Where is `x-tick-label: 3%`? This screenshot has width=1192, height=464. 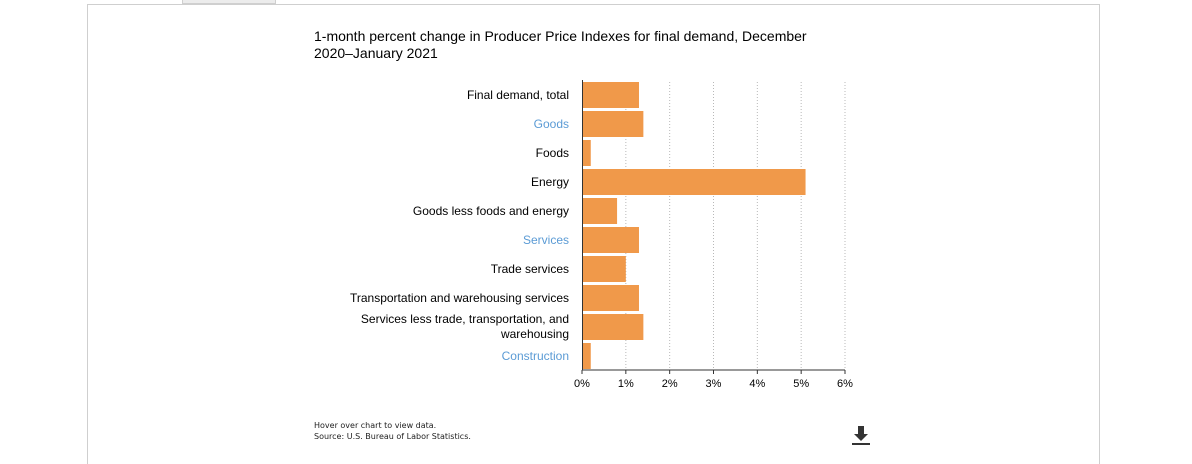 x-tick-label: 3% is located at coordinates (714, 384).